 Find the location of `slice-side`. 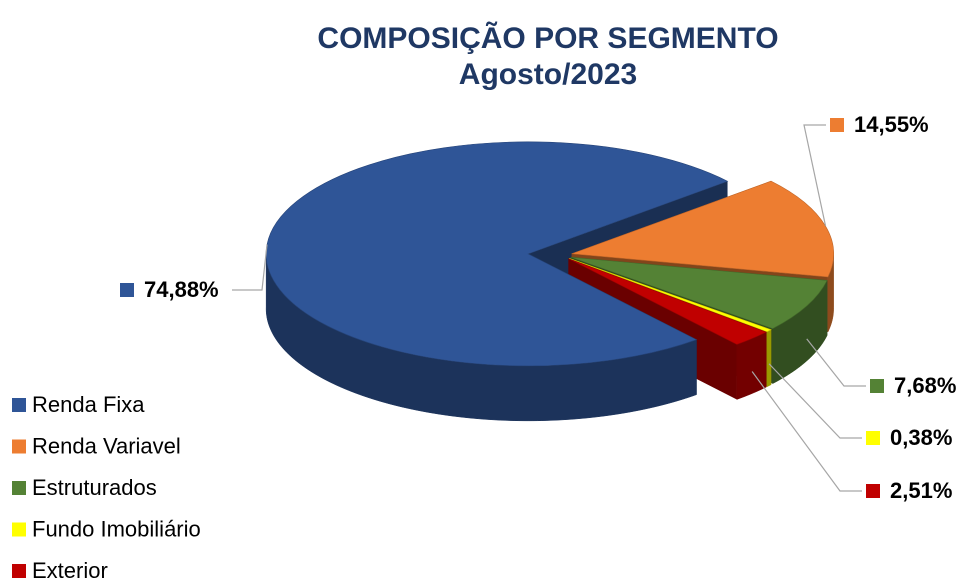

slice-side is located at coordinates (769, 358).